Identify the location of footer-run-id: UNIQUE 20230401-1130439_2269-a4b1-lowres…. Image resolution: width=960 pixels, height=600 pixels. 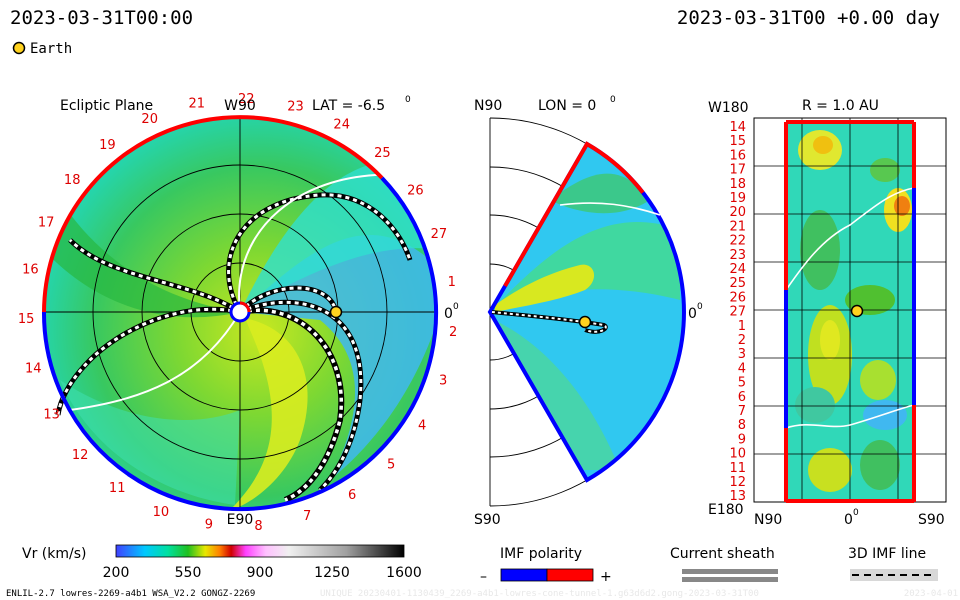
(539, 594).